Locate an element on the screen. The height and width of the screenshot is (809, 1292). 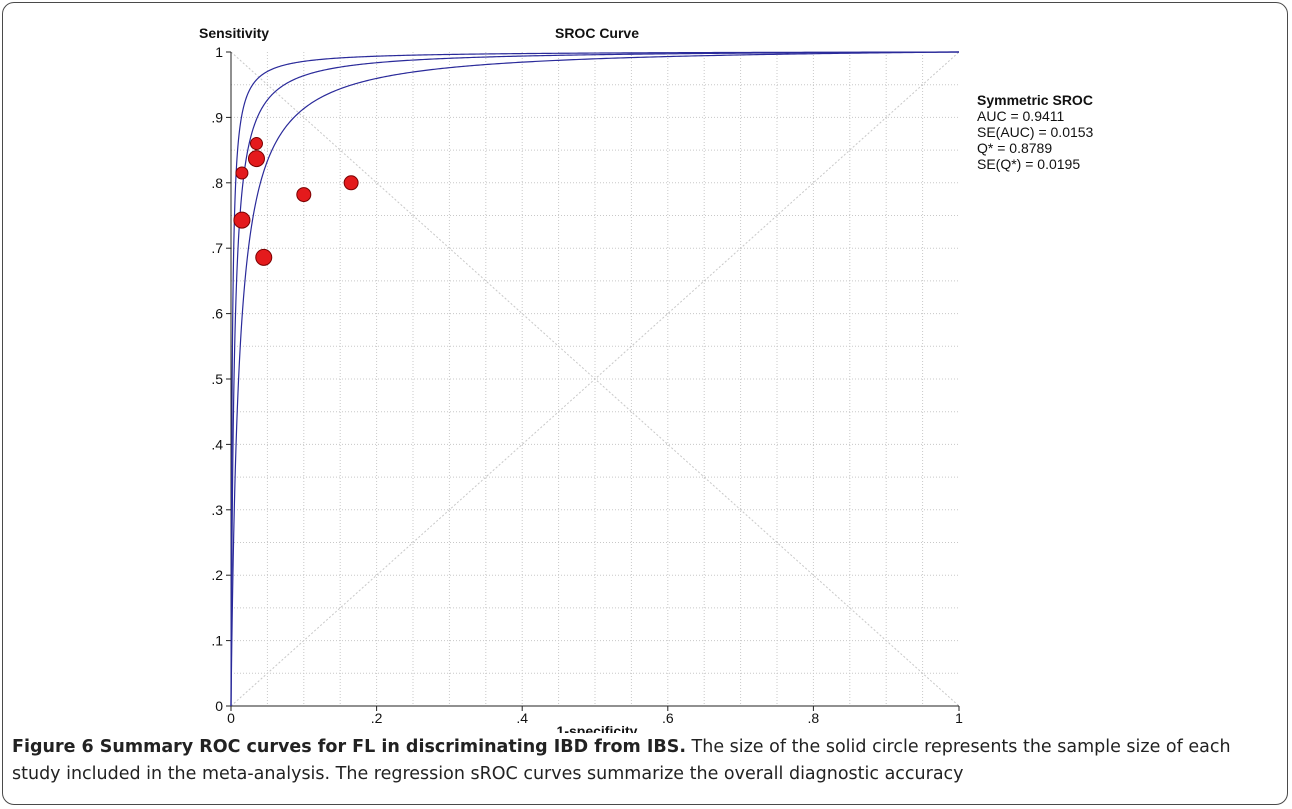
x-tick-label: .6 is located at coordinates (668, 718).